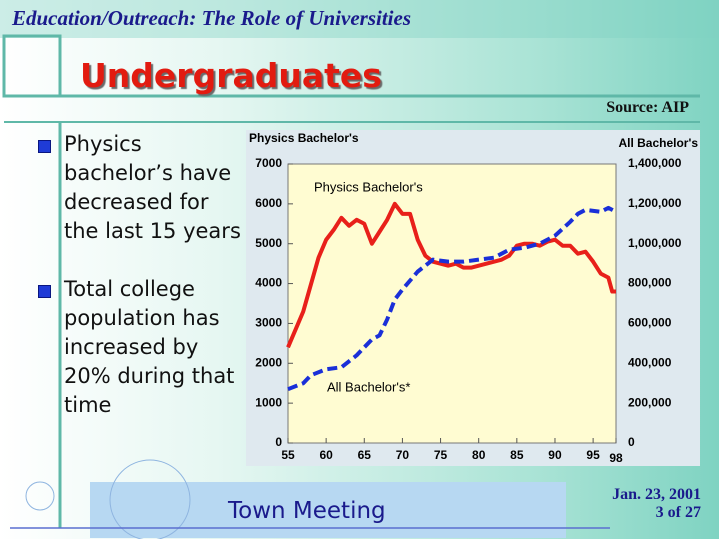  I want to click on y2-tick-label: 600,000, so click(650, 323).